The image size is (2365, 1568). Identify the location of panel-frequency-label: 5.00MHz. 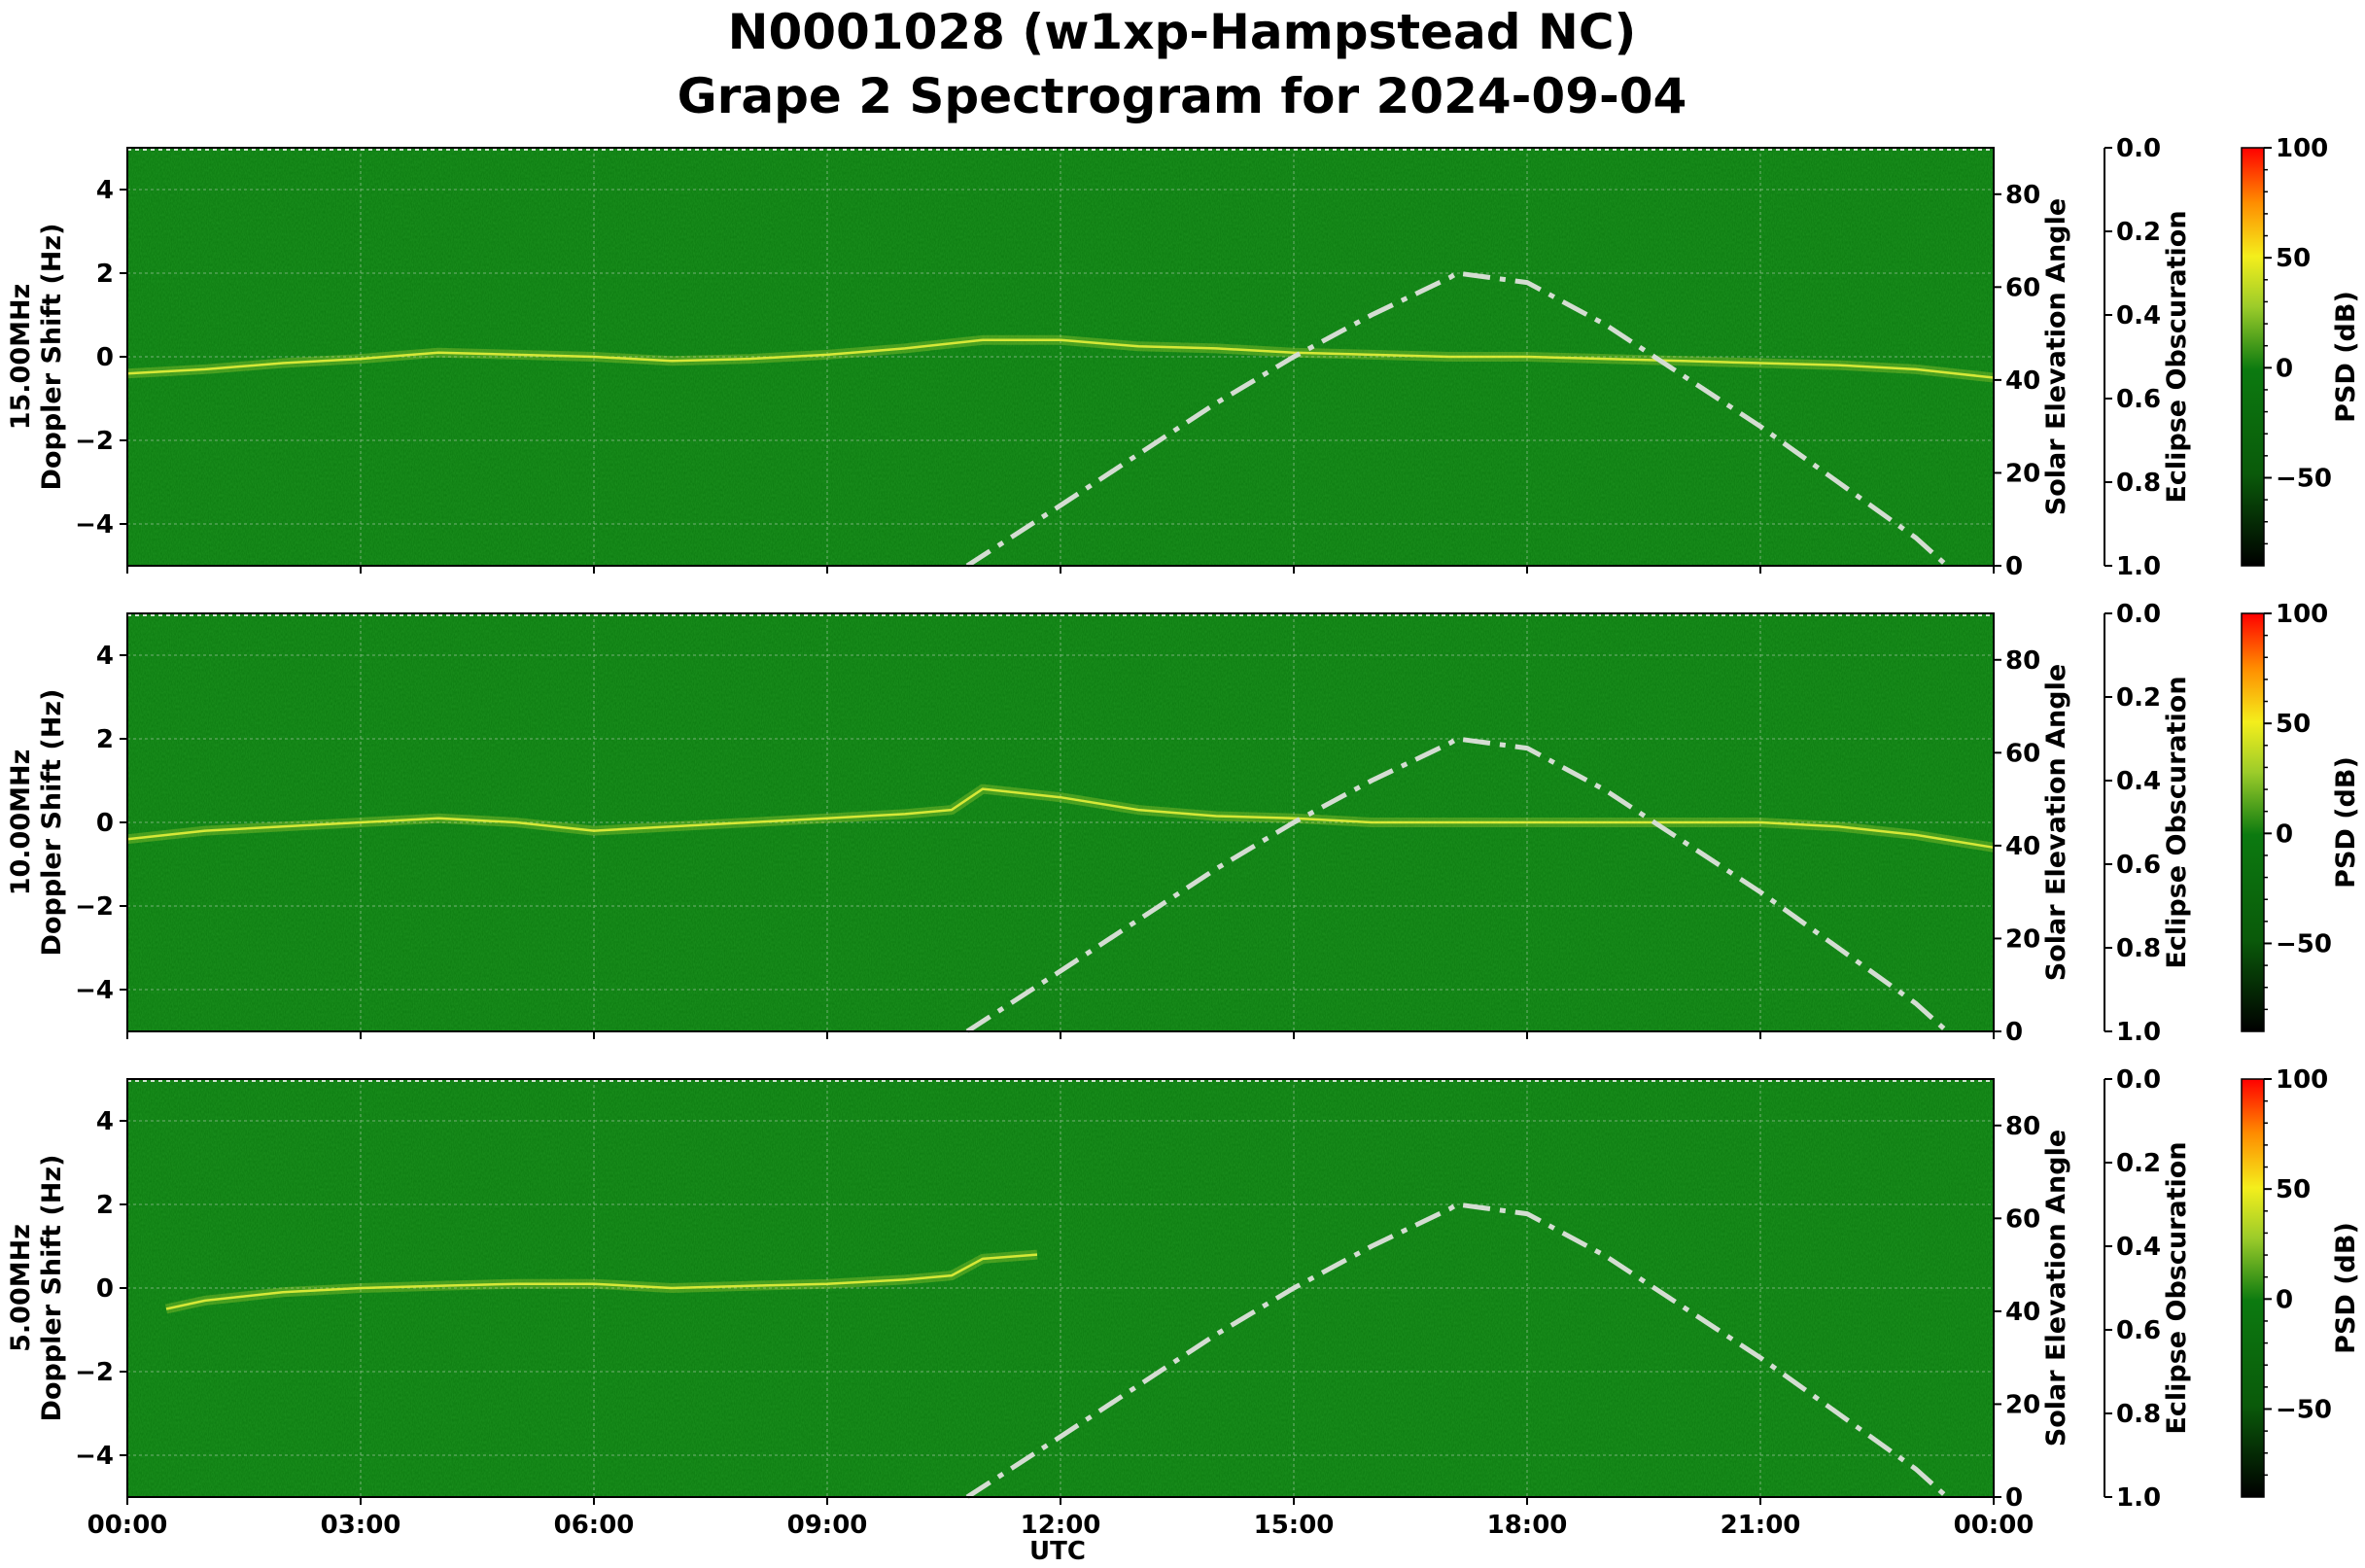
(21, 1288).